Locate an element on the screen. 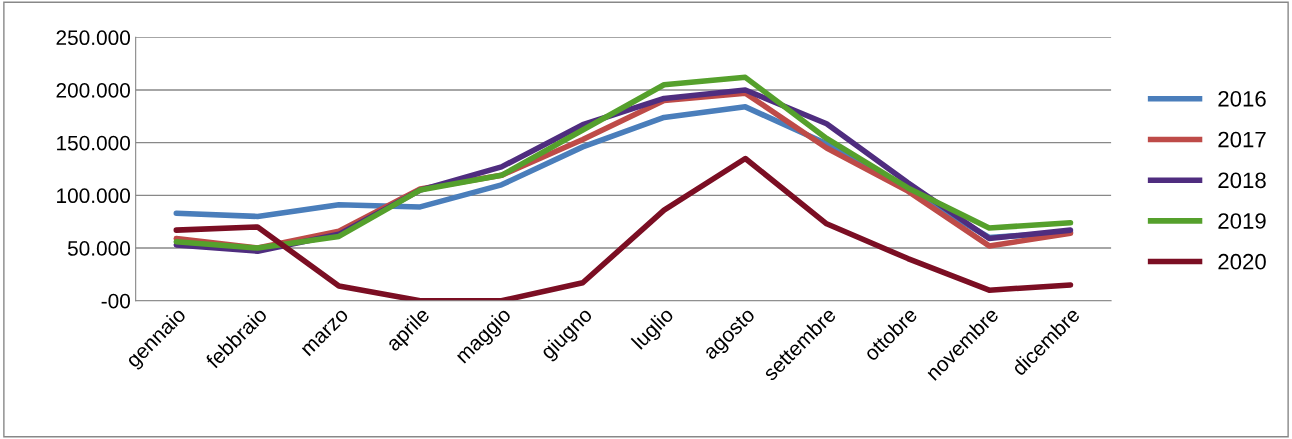 Image resolution: width=1292 pixels, height=439 pixels. legend-label: 2016 is located at coordinates (1242, 98).